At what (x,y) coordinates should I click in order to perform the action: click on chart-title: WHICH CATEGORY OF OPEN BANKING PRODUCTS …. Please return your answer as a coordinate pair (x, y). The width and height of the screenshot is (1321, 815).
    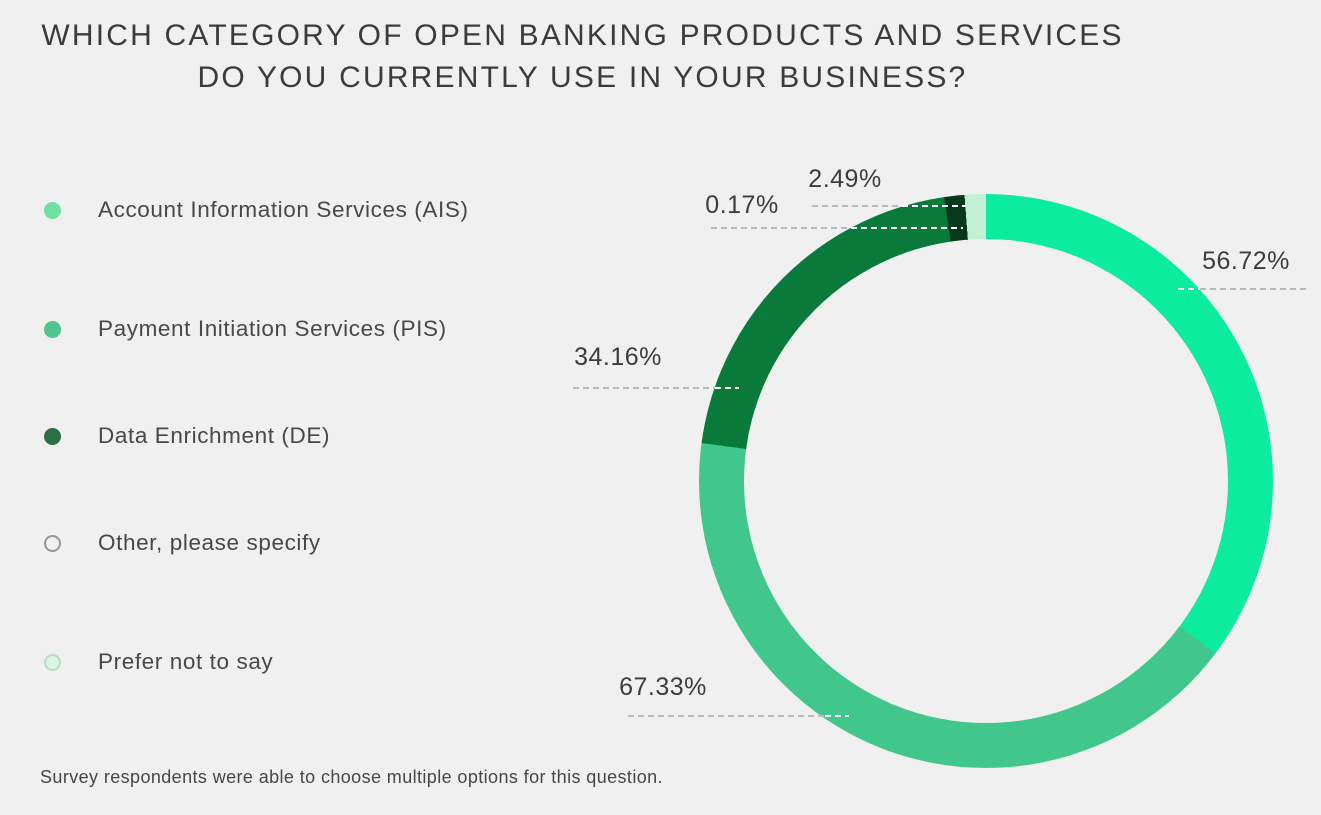
    Looking at the image, I should click on (582, 57).